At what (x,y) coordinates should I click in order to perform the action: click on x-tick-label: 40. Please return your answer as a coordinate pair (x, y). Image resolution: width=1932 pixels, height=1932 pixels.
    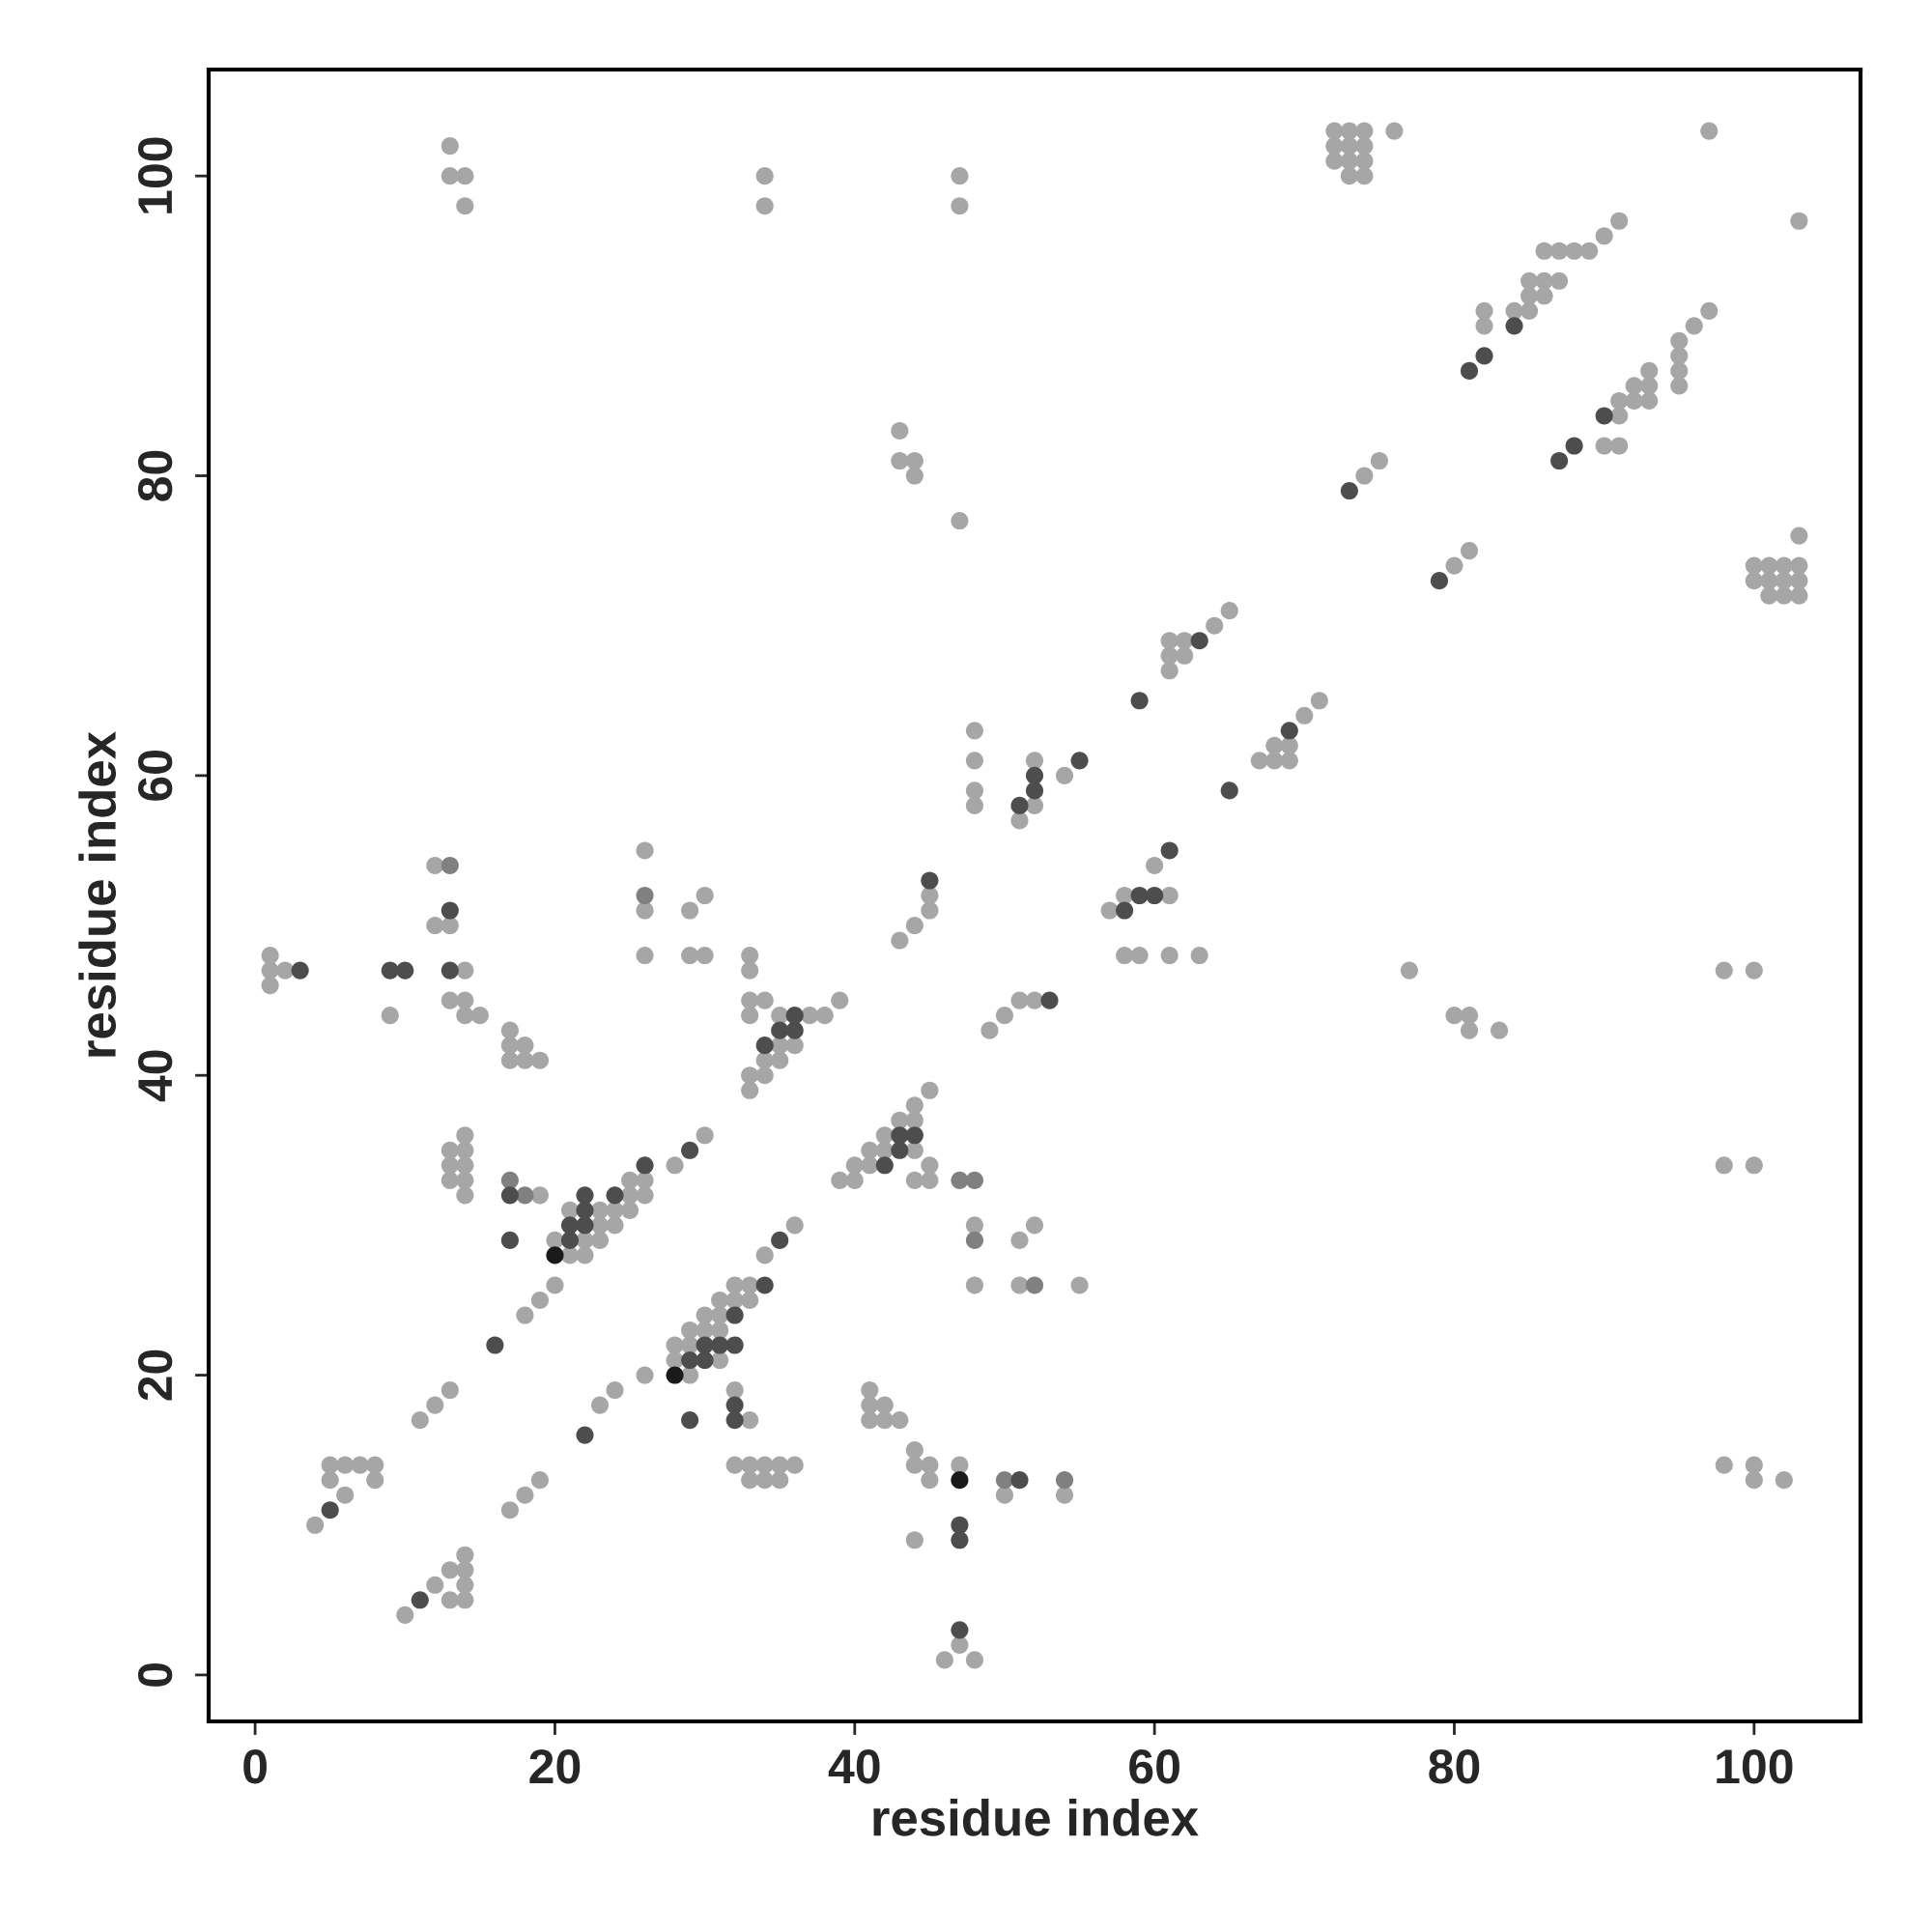
    Looking at the image, I should click on (854, 1766).